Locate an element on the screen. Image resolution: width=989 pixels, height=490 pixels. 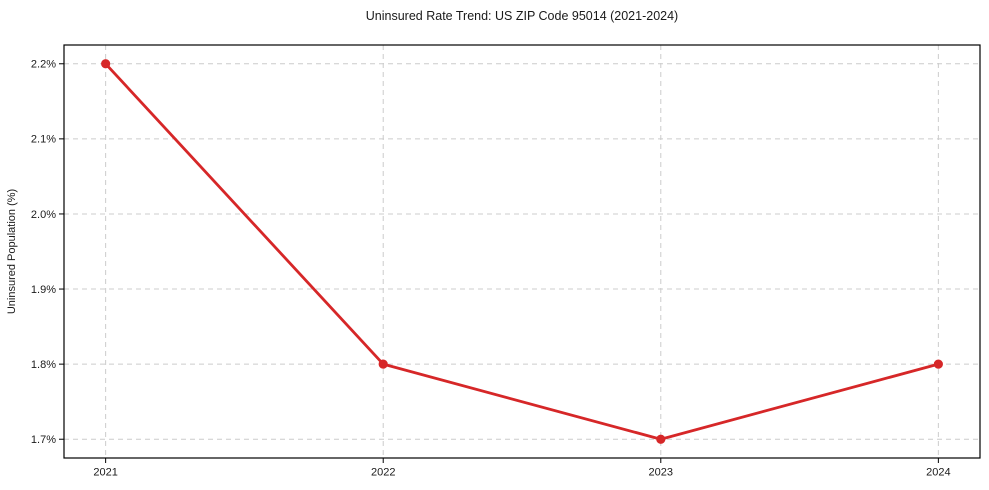
data-point-2023 is located at coordinates (661, 439).